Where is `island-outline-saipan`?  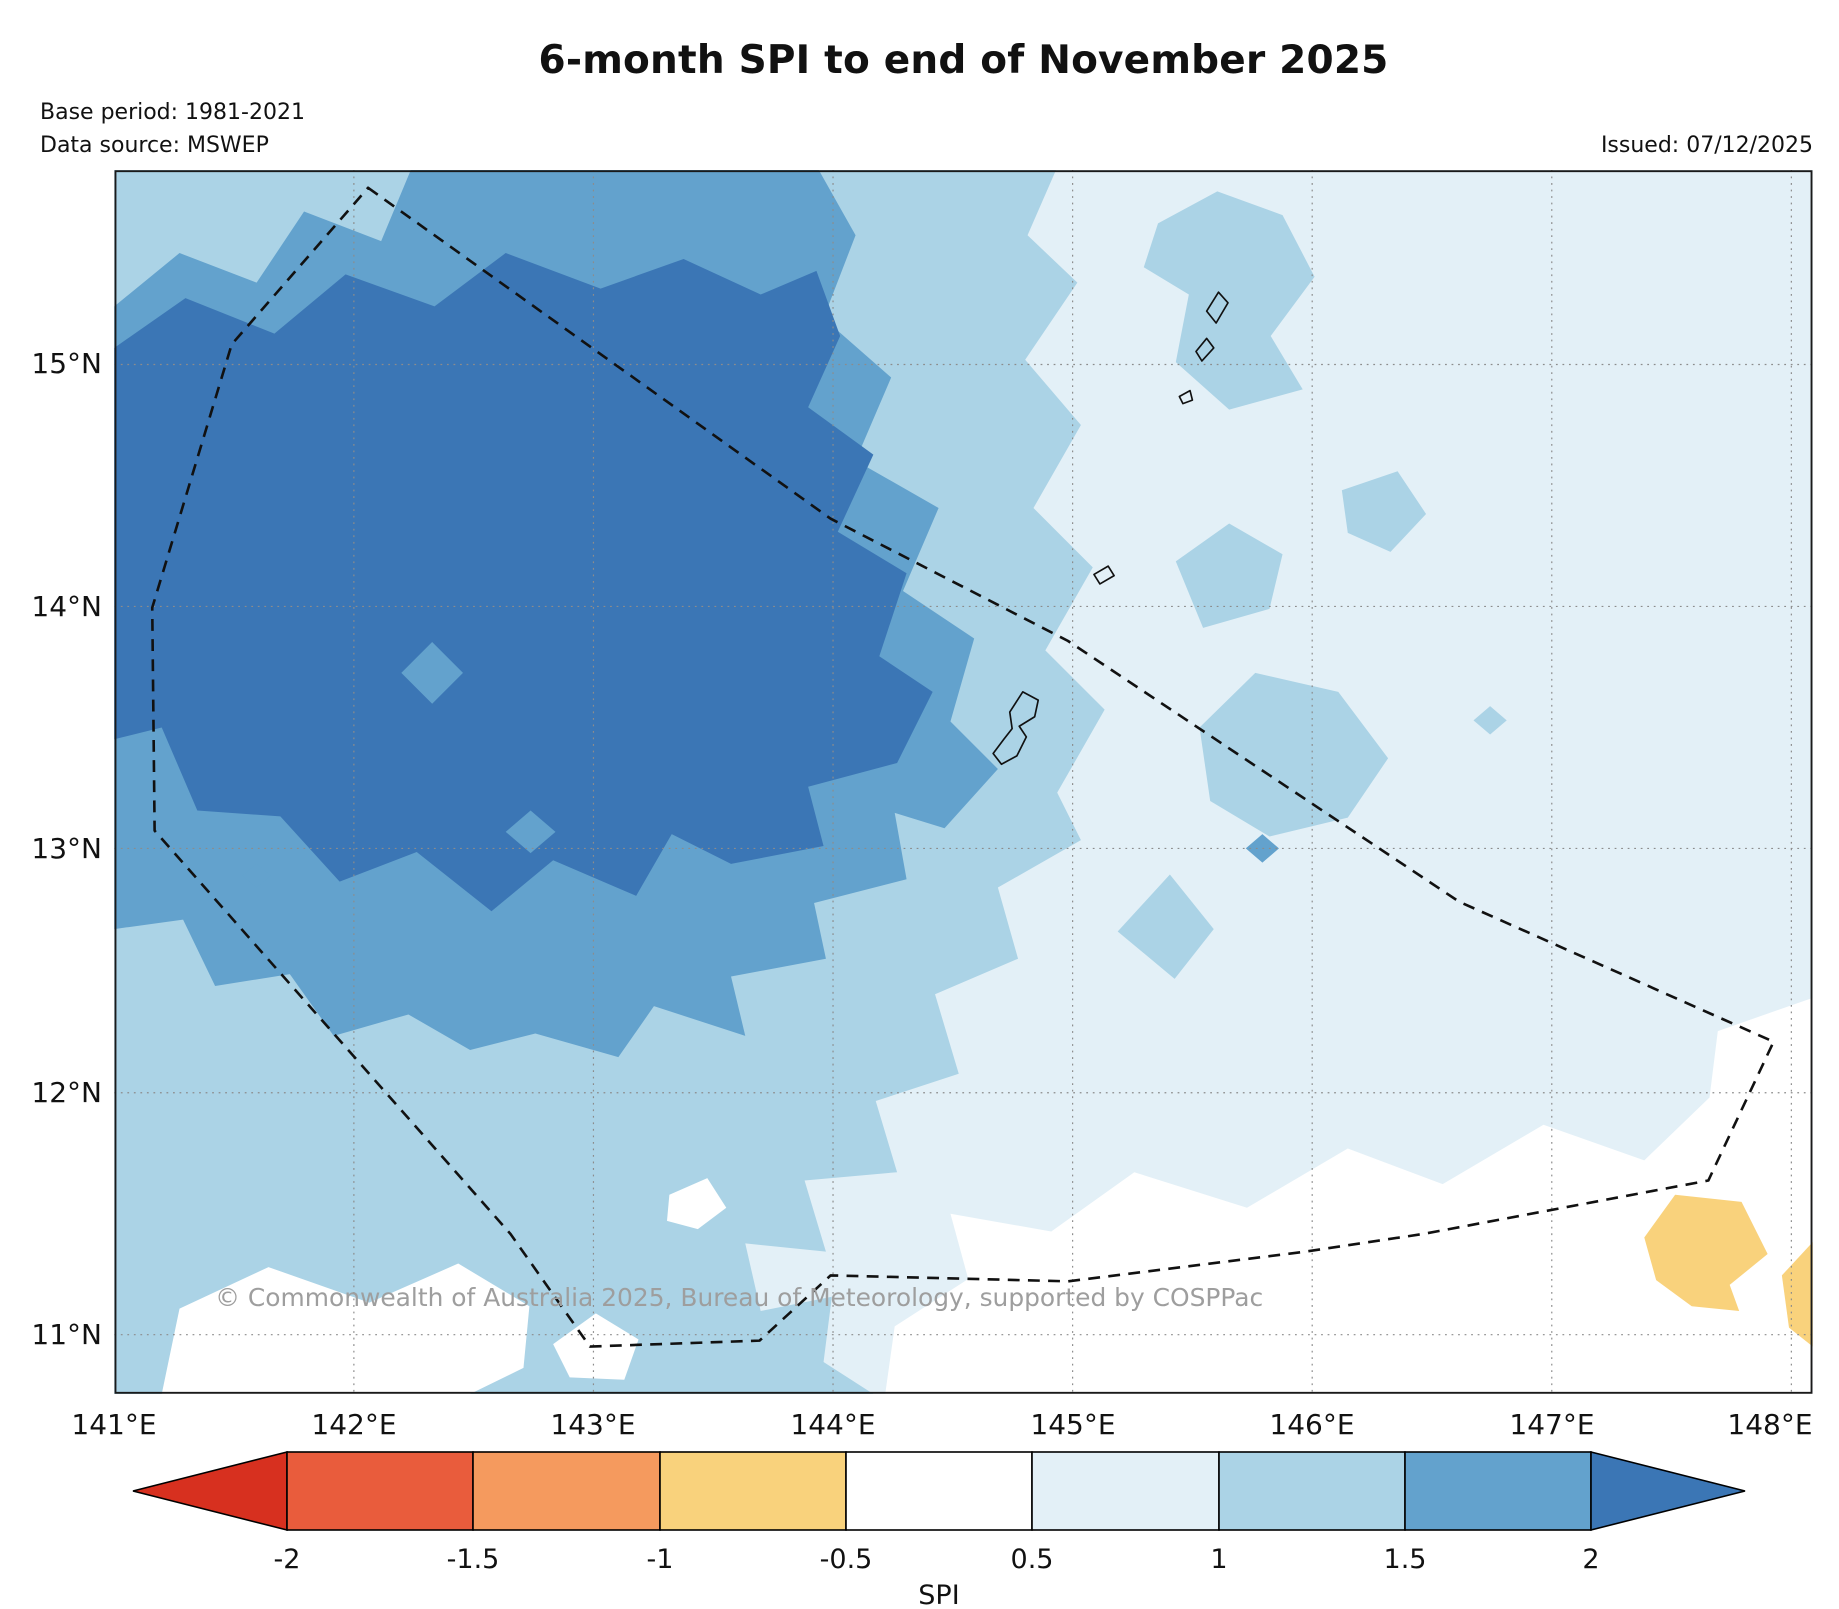
island-outline-saipan is located at coordinates (1217, 307).